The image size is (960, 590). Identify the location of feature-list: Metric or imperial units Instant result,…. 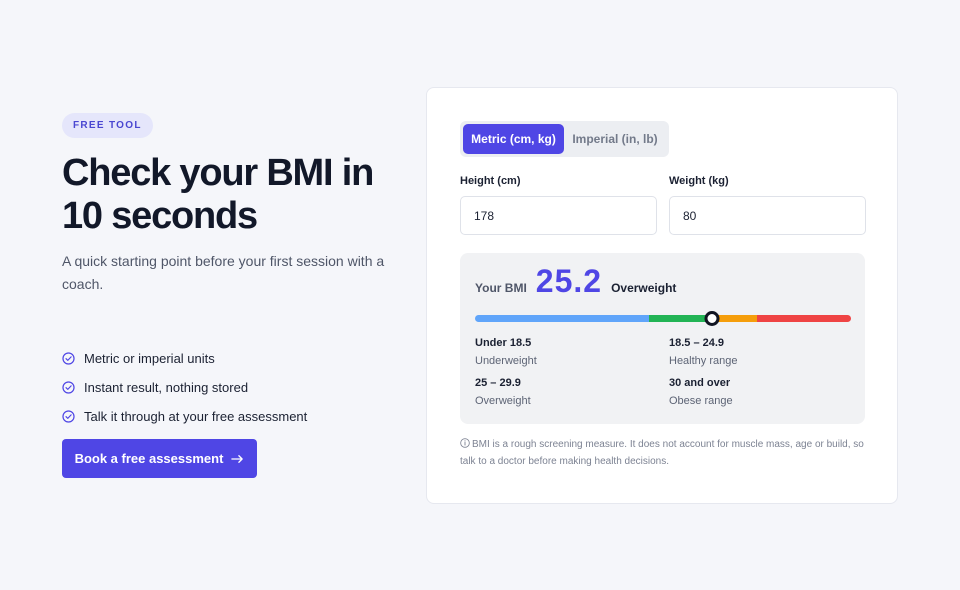
(227, 387).